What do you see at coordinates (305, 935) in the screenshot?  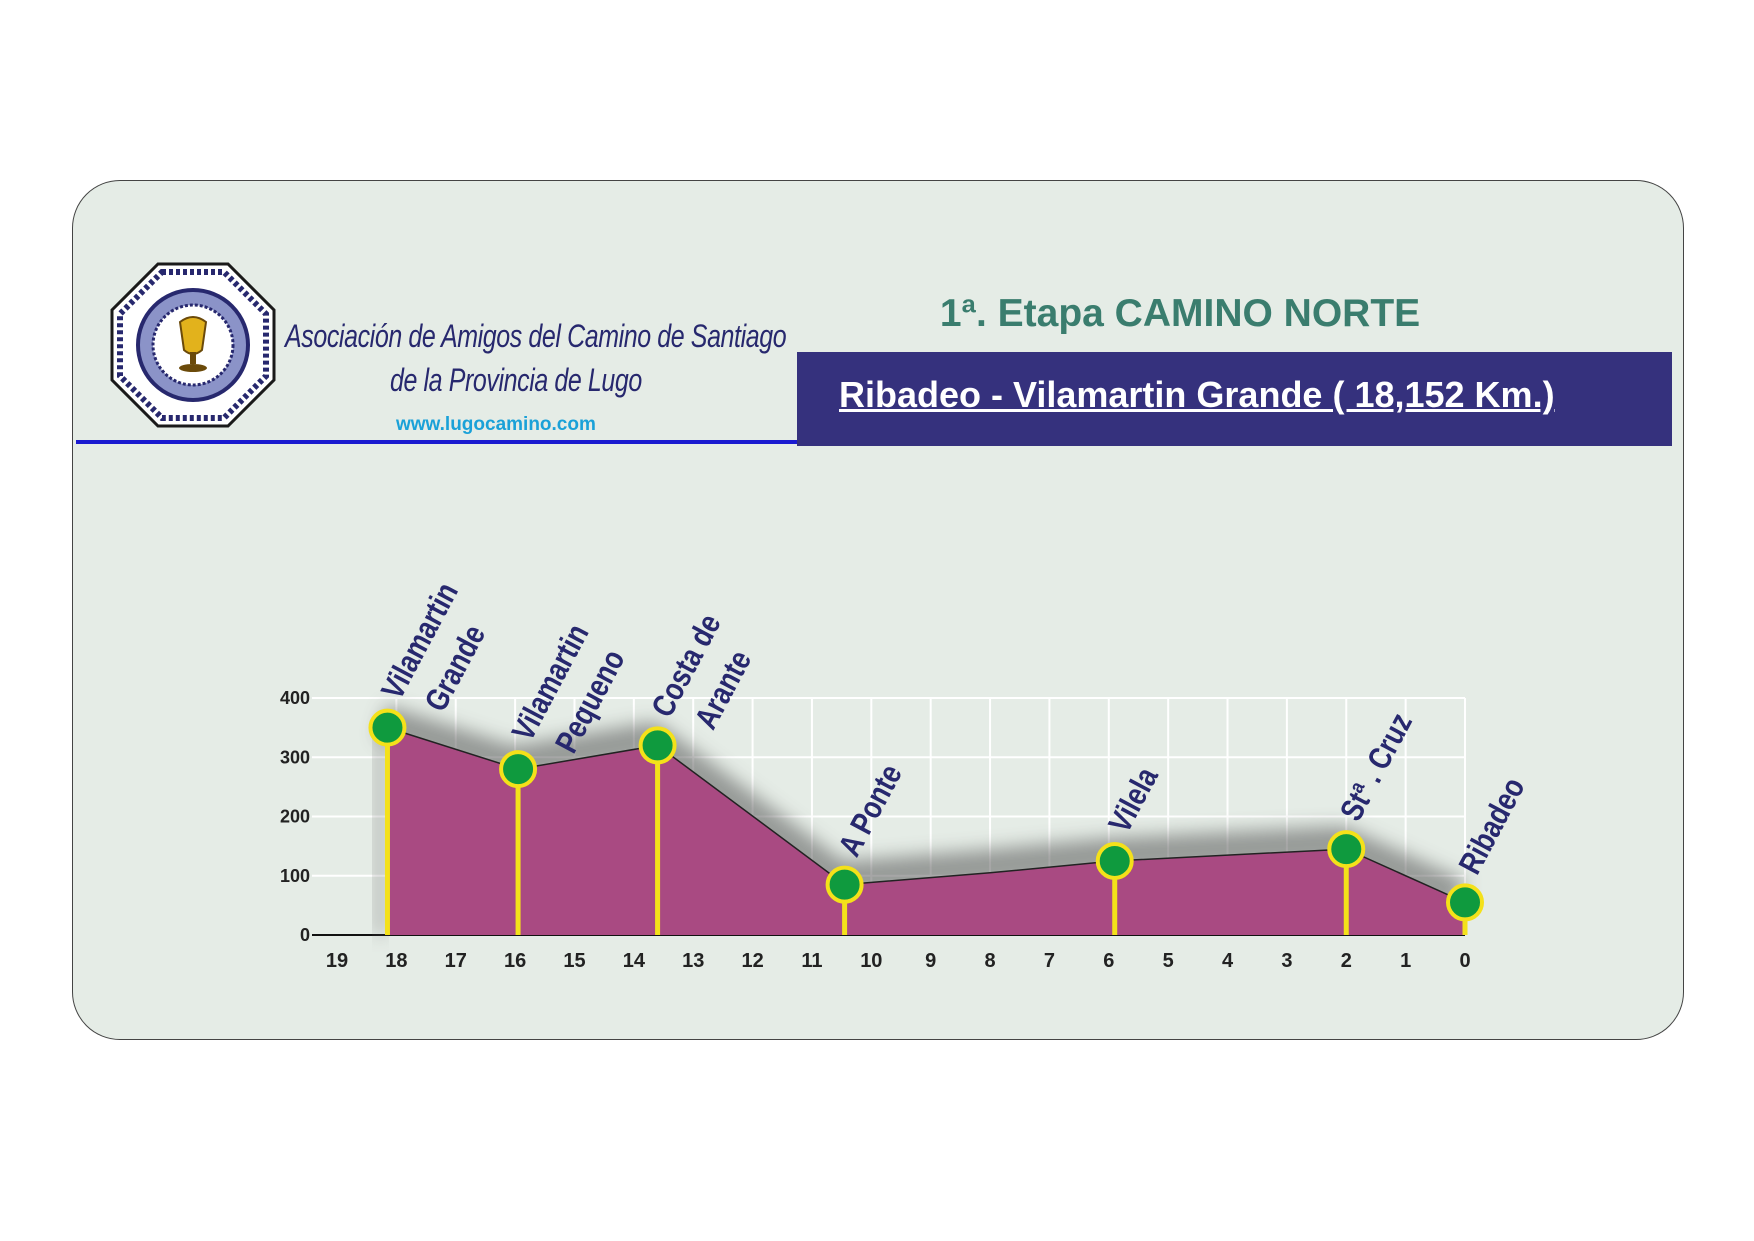 I see `y-tick-label: 0` at bounding box center [305, 935].